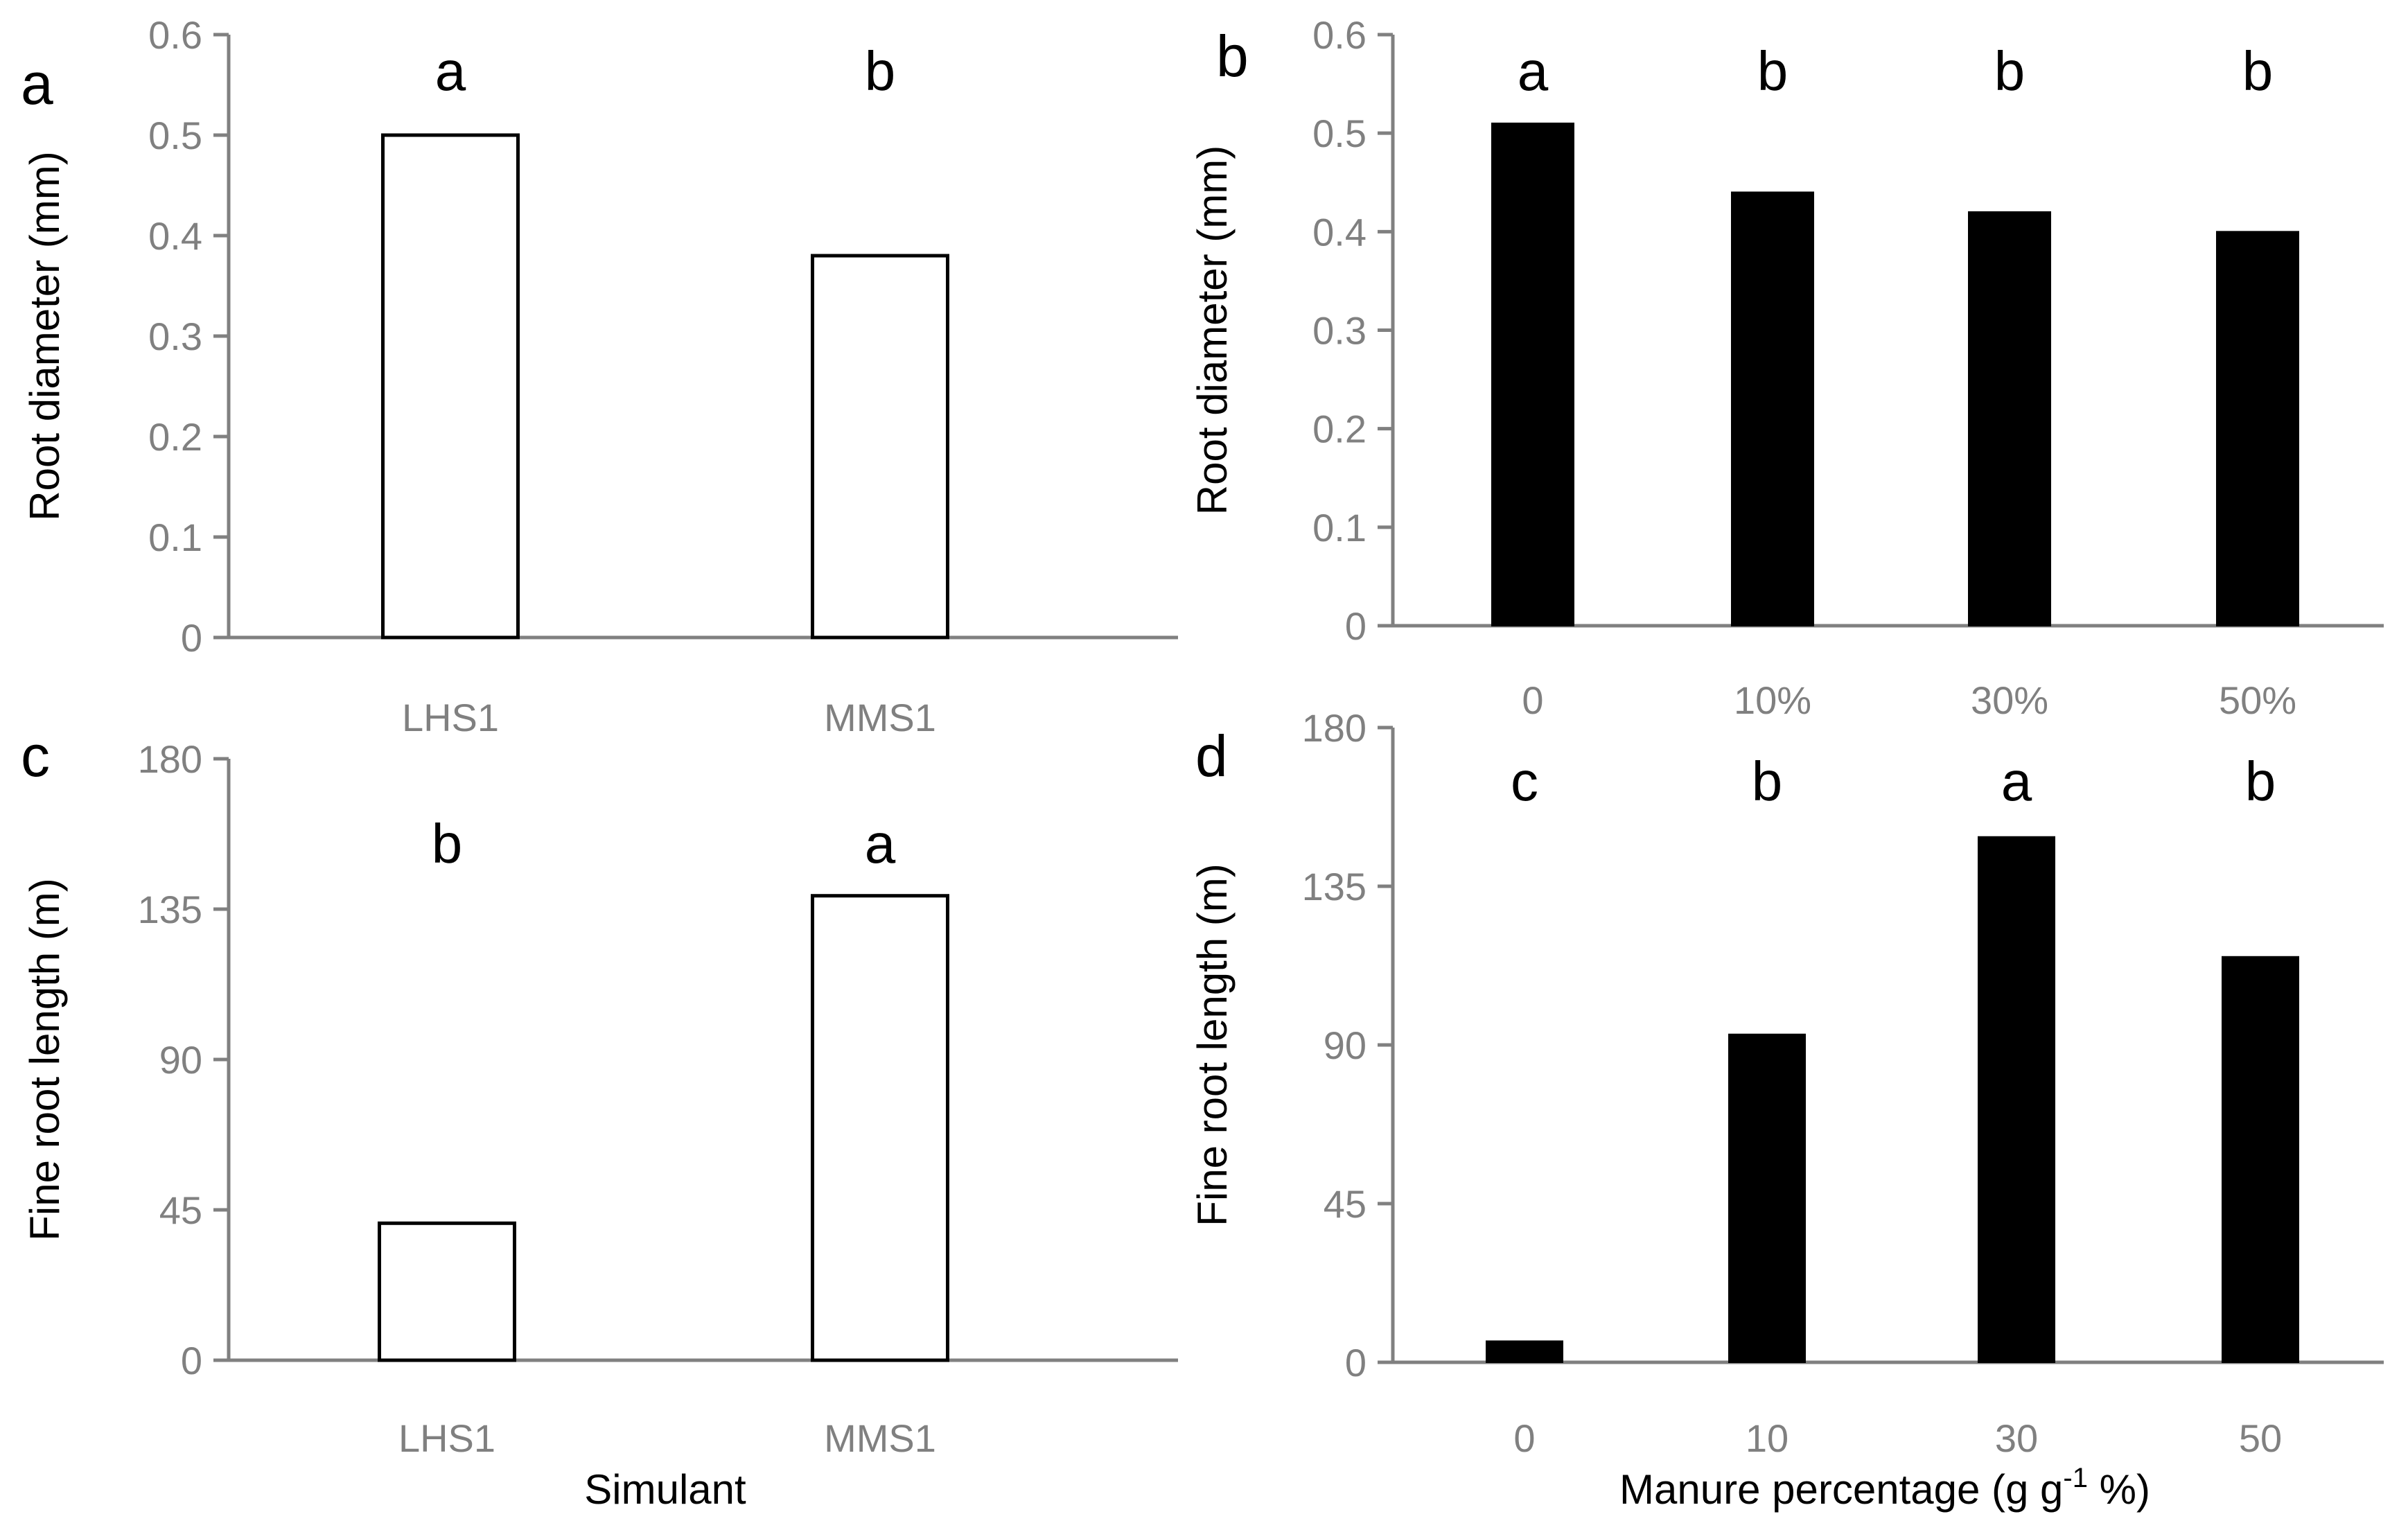 Image resolution: width=2408 pixels, height=1530 pixels. I want to click on category-label: 10, so click(1767, 1438).